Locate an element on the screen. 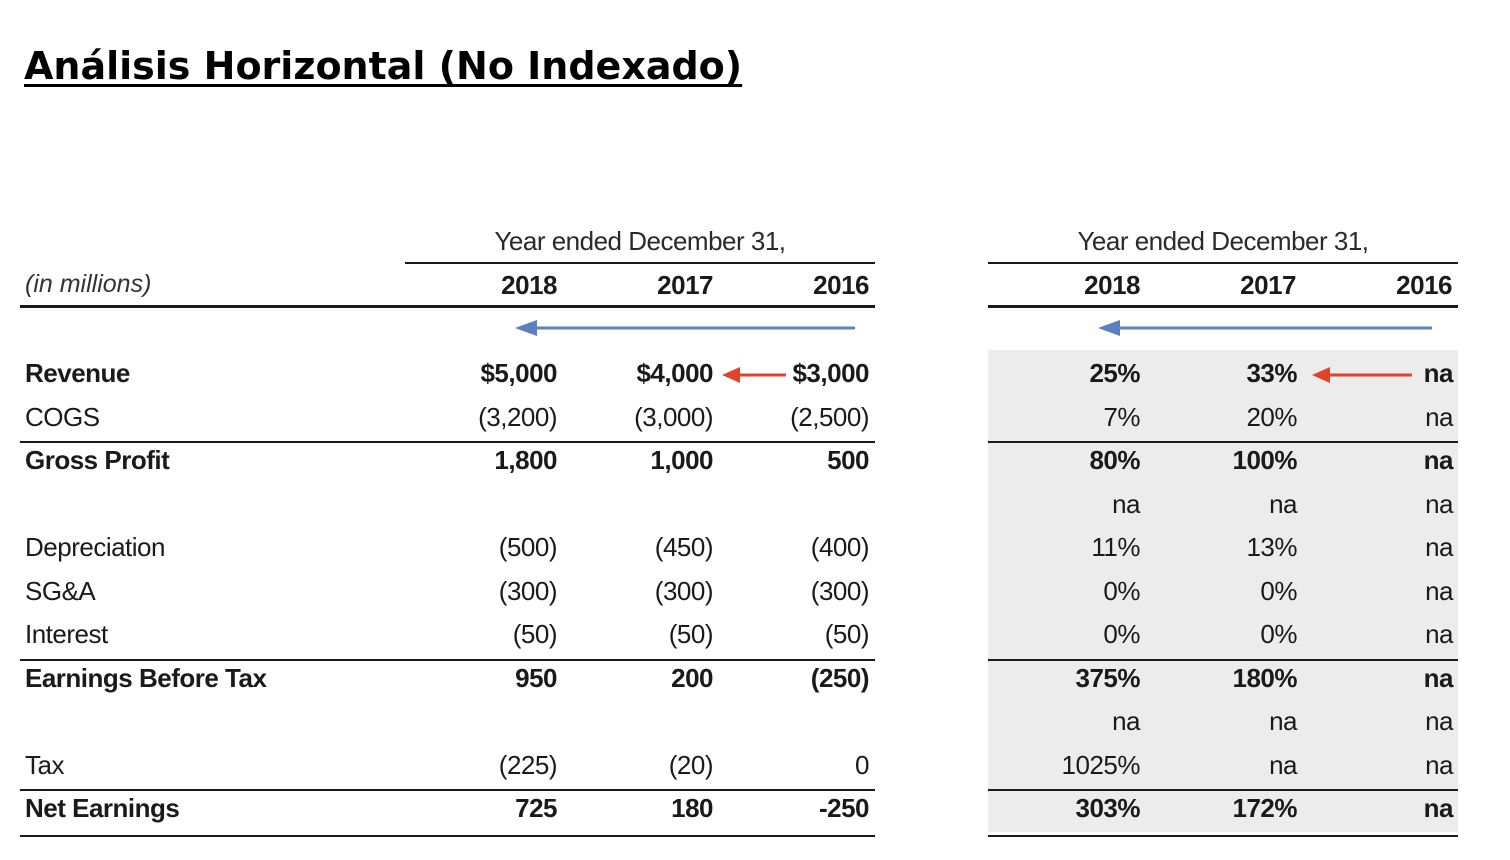 Image resolution: width=1510 pixels, height=860 pixels. left-direction-arrow-icon is located at coordinates (685, 328).